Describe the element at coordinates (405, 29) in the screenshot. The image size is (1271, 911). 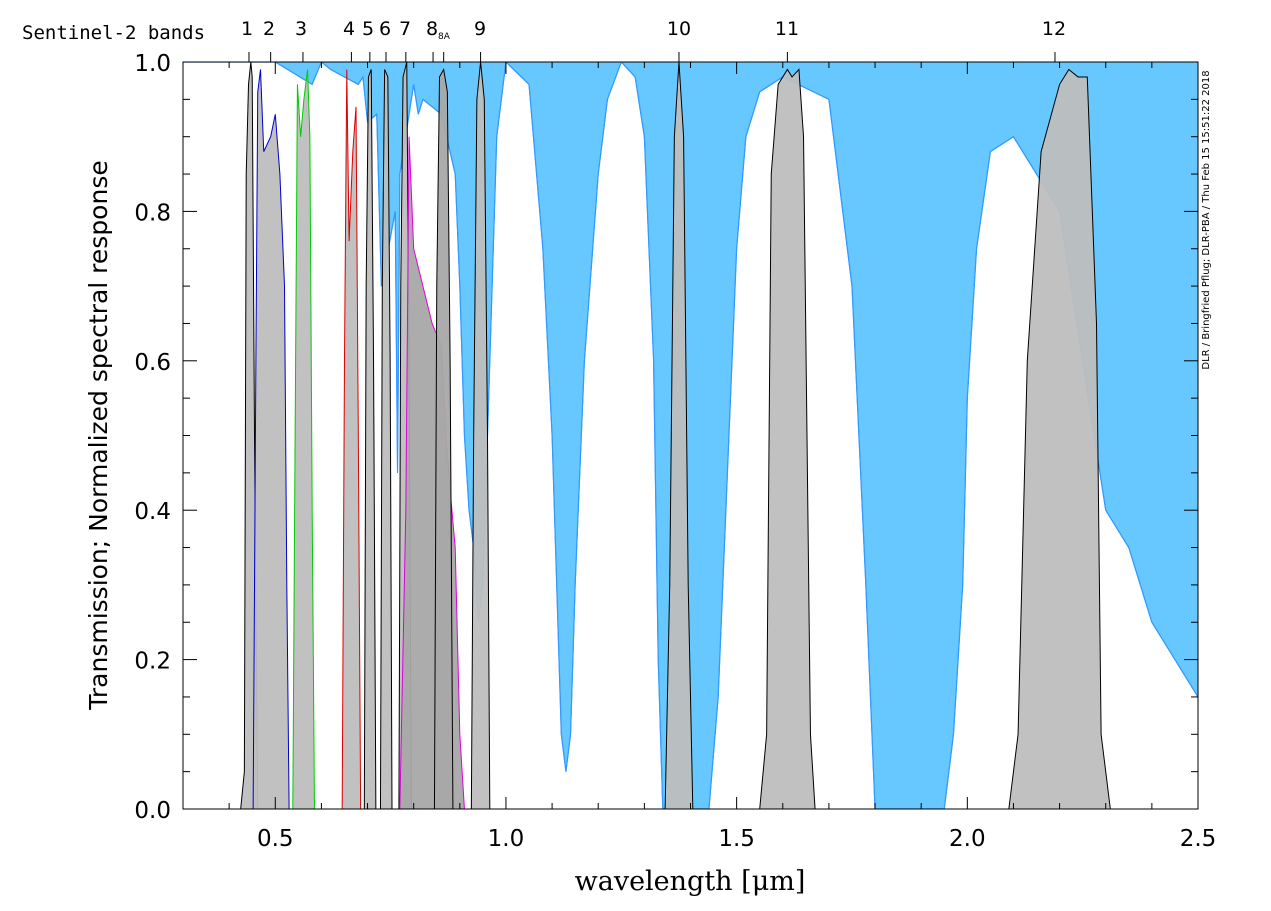
I see `band-label-7: 7` at that location.